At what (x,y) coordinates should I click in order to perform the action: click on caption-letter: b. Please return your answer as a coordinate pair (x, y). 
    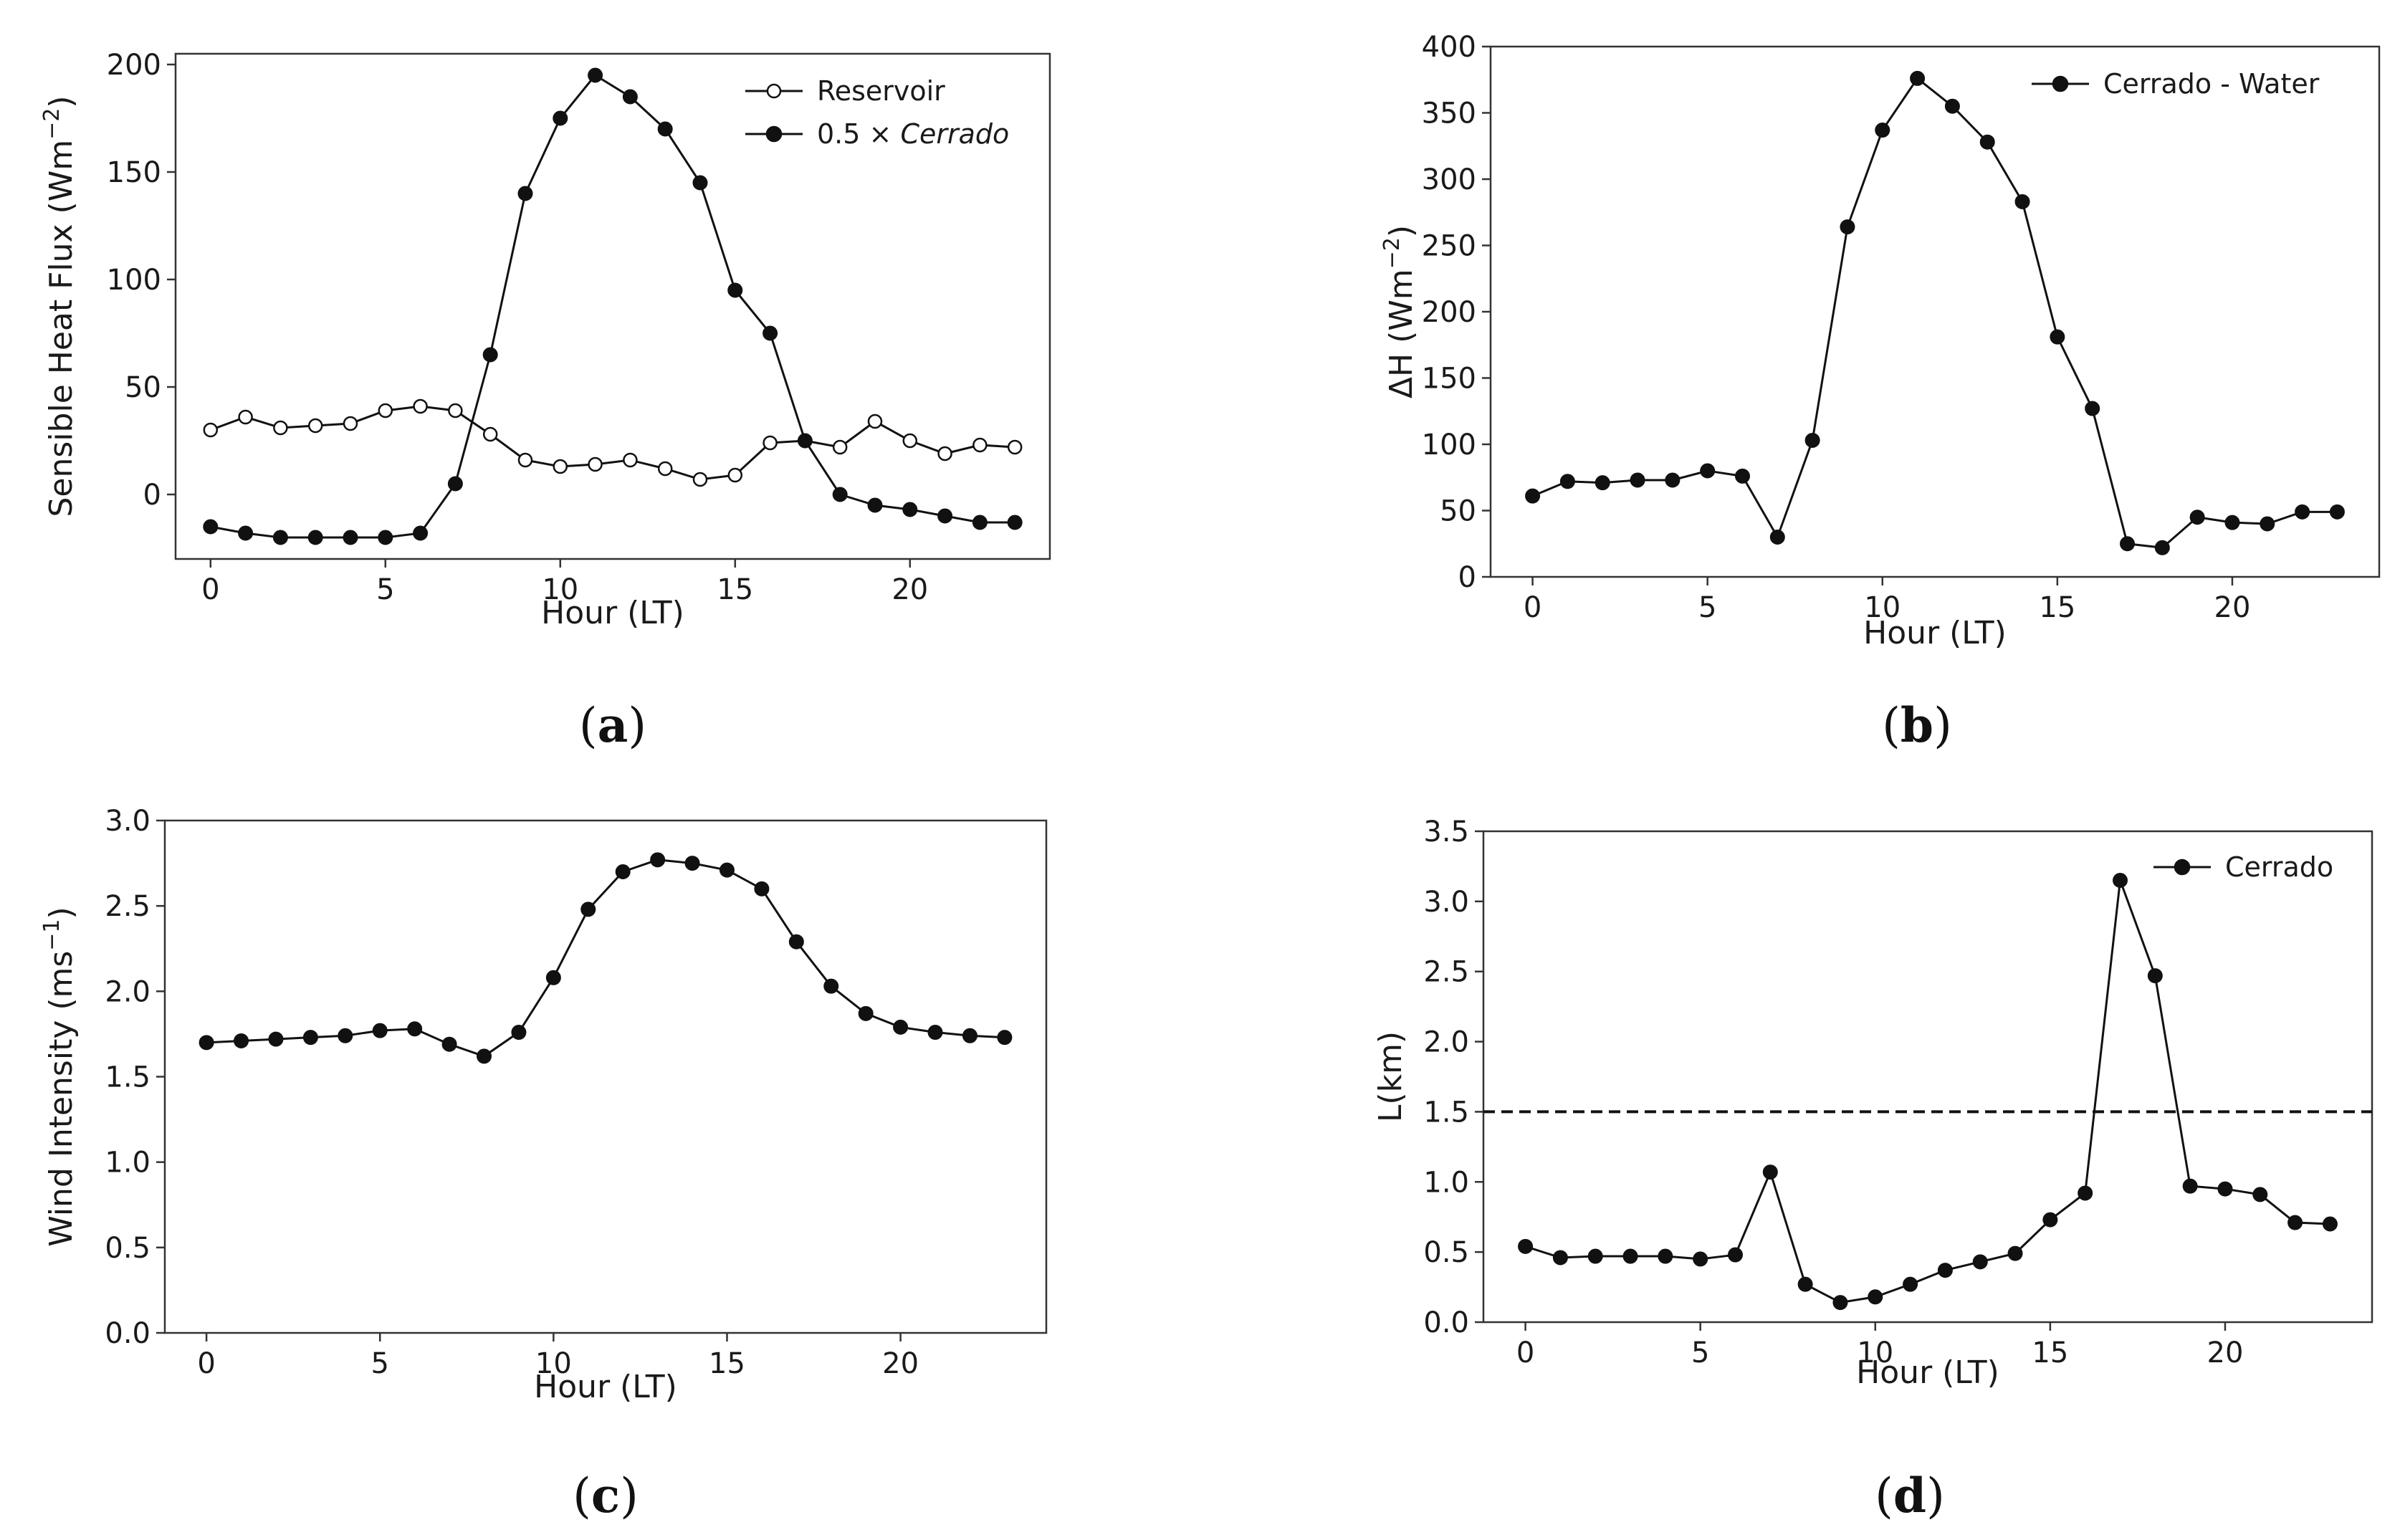
    Looking at the image, I should click on (1917, 725).